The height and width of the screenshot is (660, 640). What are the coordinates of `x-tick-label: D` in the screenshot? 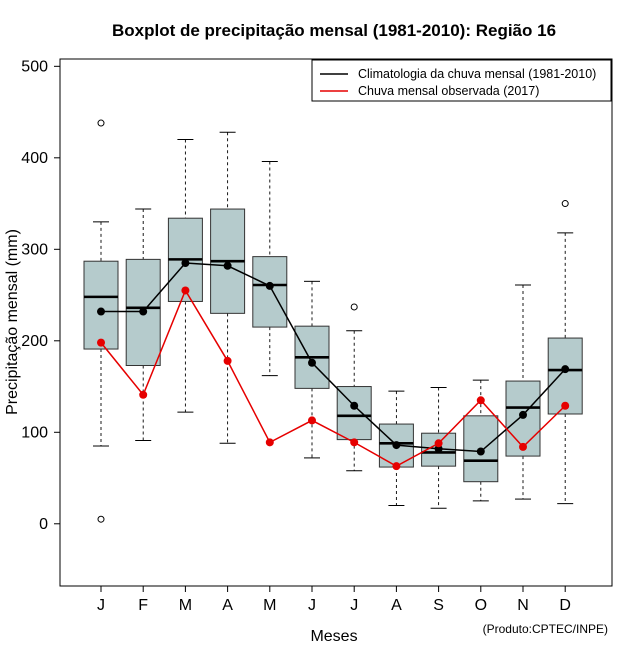 It's located at (565, 605).